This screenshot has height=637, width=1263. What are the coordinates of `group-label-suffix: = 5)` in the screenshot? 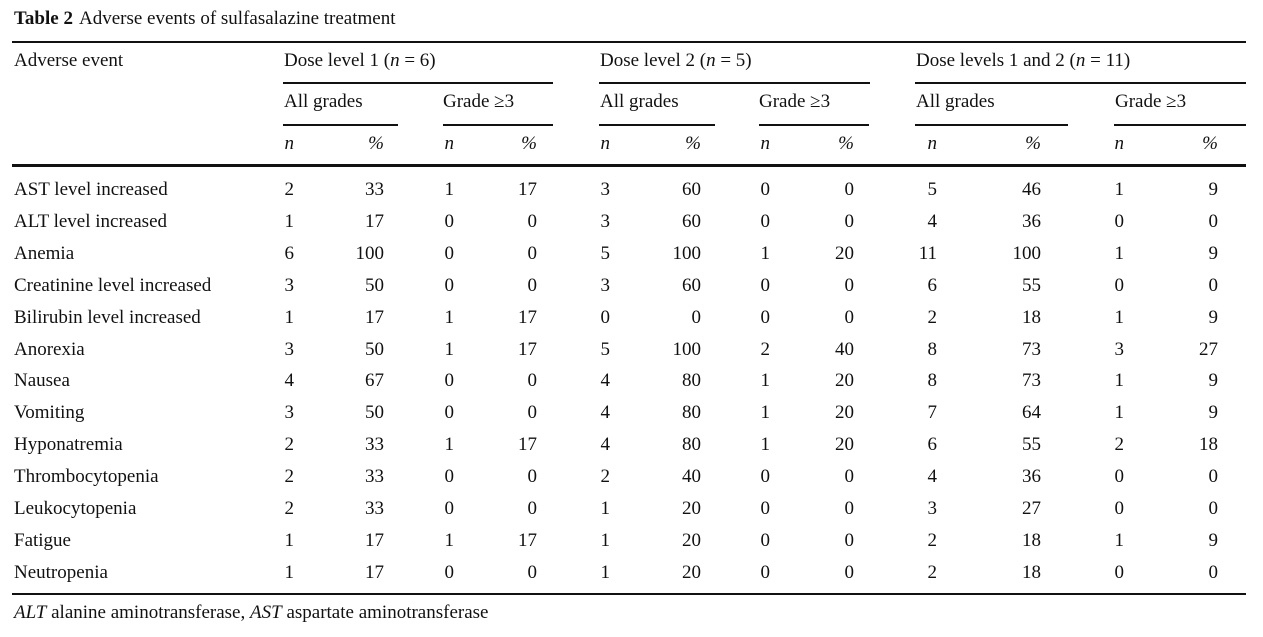 It's located at (733, 60).